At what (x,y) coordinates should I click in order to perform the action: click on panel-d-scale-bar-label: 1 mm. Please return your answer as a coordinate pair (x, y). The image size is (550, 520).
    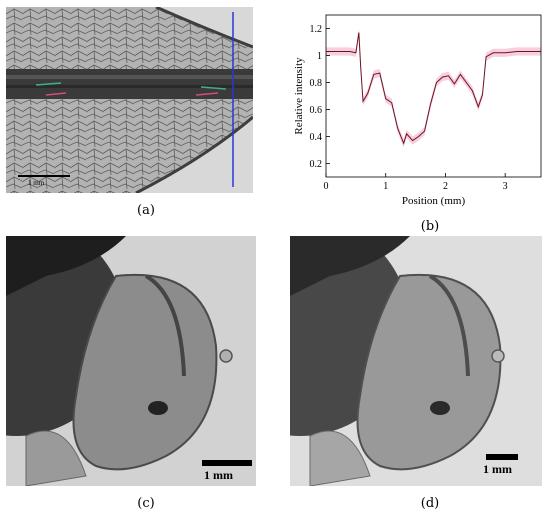
    Looking at the image, I should click on (497, 469).